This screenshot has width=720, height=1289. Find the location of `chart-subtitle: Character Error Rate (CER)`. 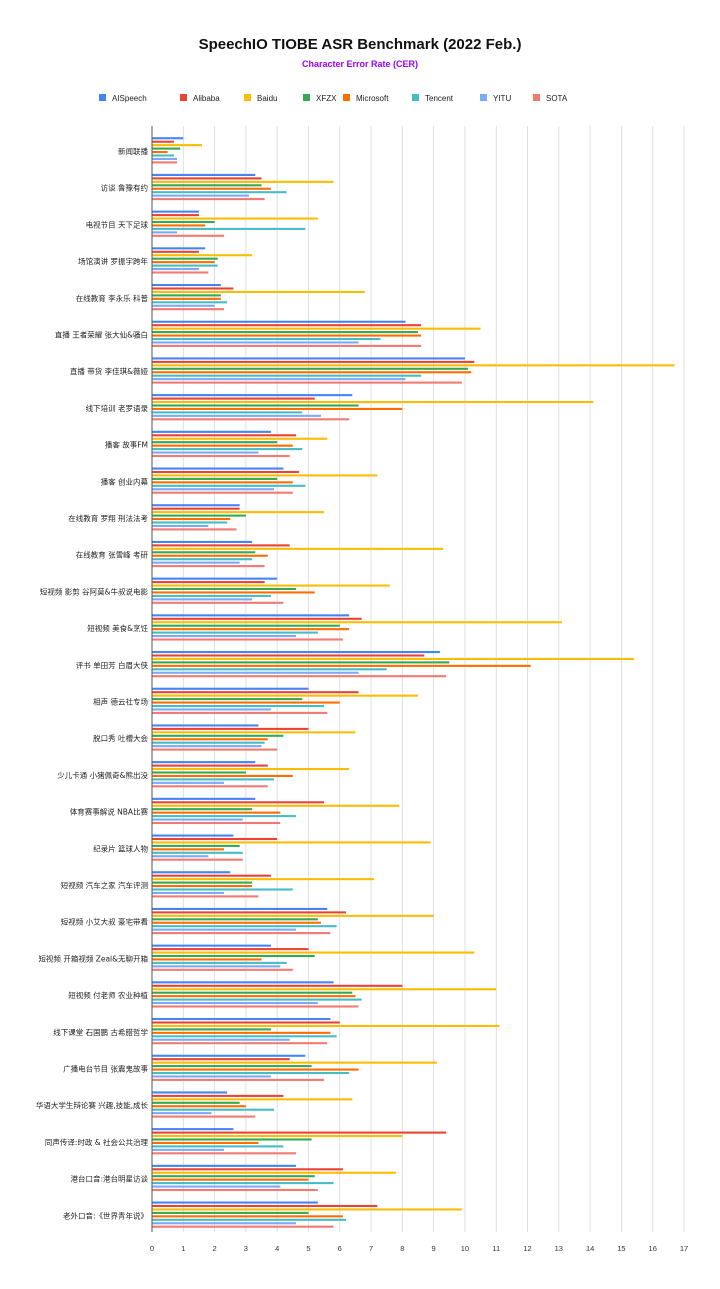

chart-subtitle: Character Error Rate (CER) is located at coordinates (360, 64).